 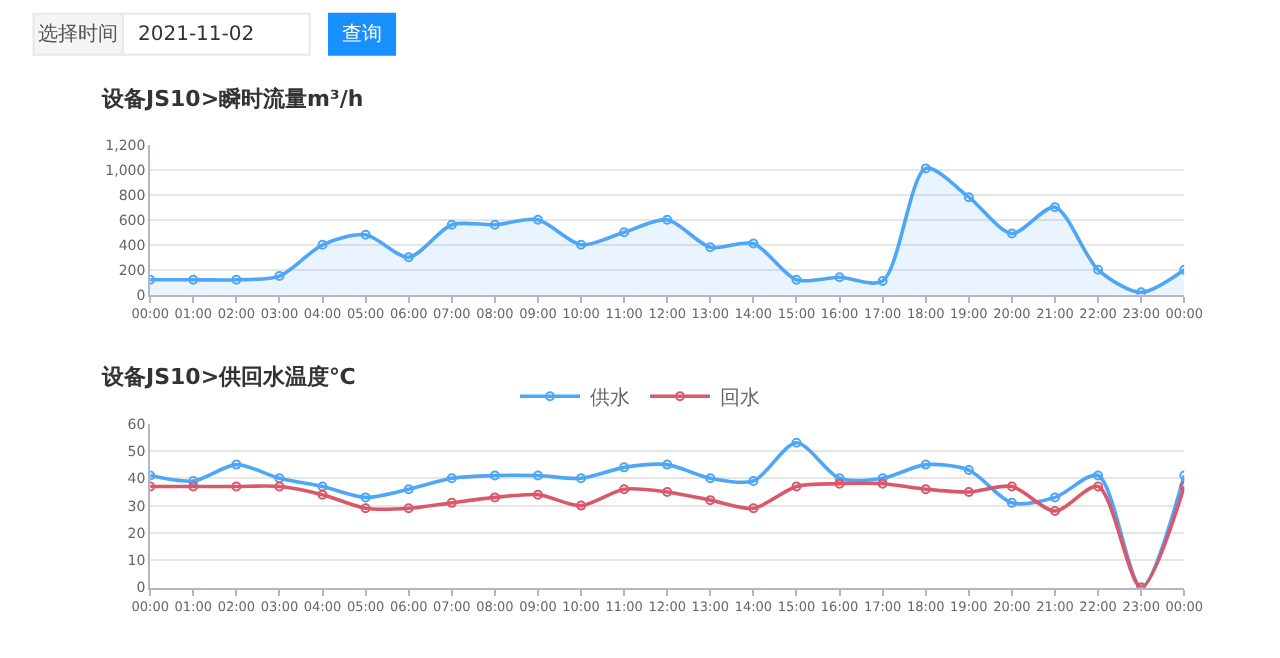 I want to click on legend-label: 回水, so click(x=740, y=398).